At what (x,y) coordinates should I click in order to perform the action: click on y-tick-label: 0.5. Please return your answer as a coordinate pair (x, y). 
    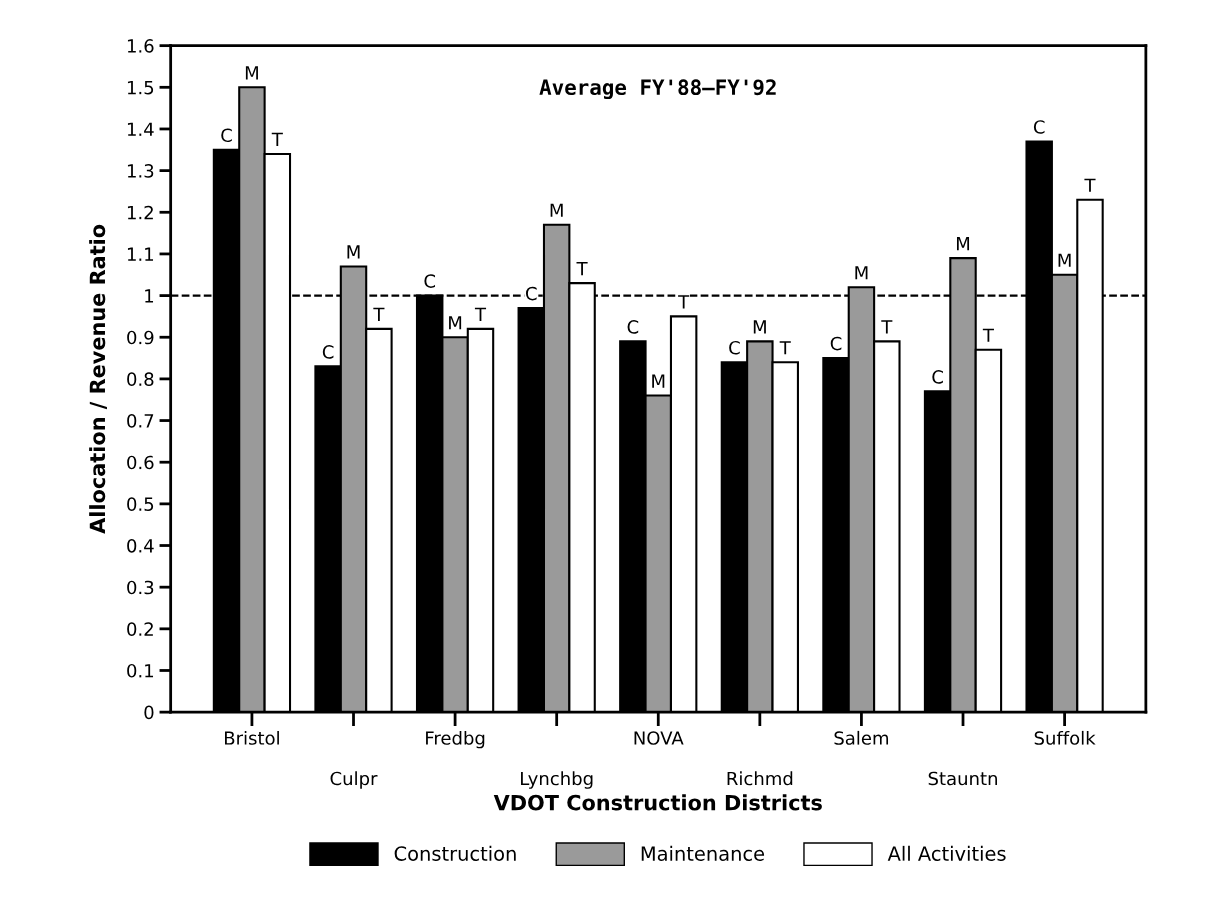
    Looking at the image, I should click on (140, 504).